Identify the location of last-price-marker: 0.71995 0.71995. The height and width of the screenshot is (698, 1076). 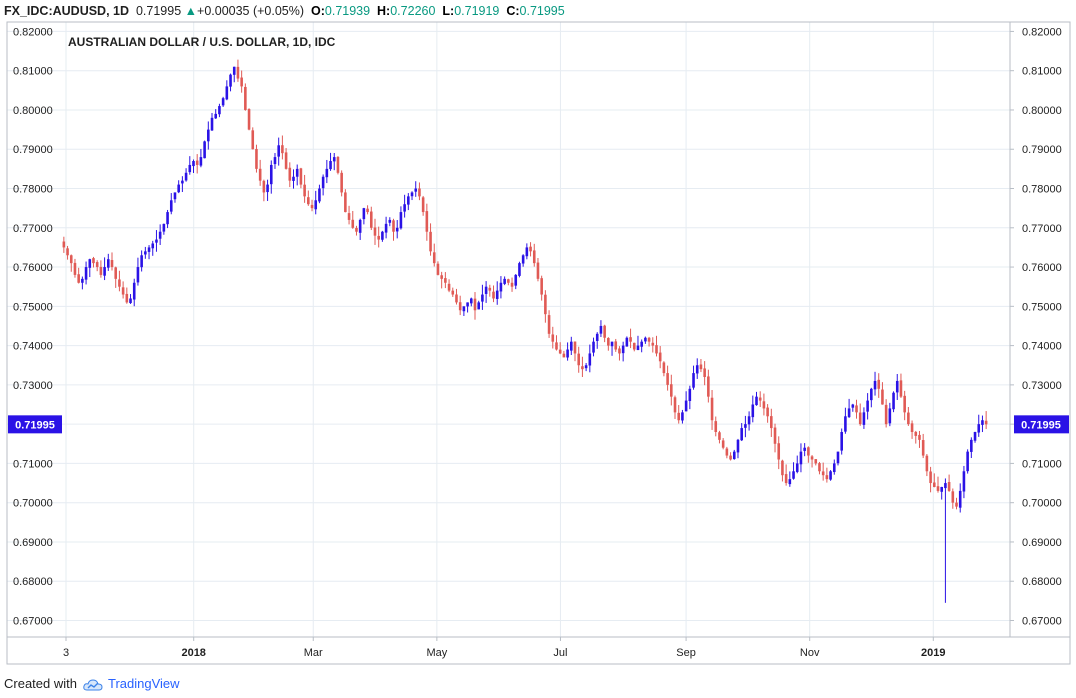
(538, 424).